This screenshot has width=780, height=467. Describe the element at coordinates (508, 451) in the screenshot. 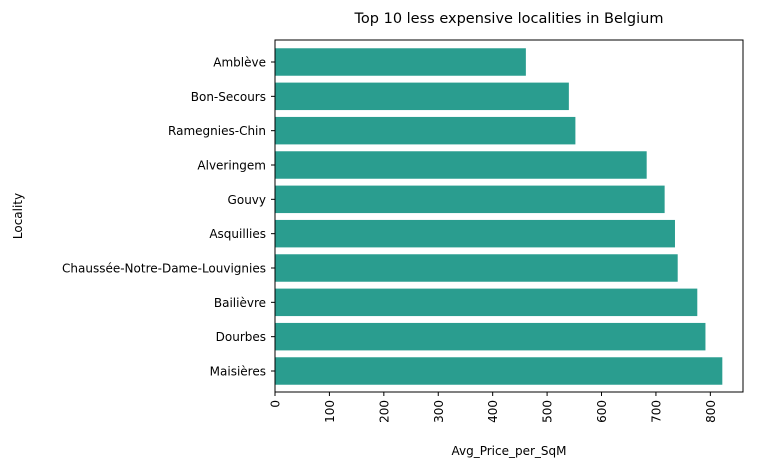

I see `x-axis-label: Avg_Price_per_SqM` at that location.